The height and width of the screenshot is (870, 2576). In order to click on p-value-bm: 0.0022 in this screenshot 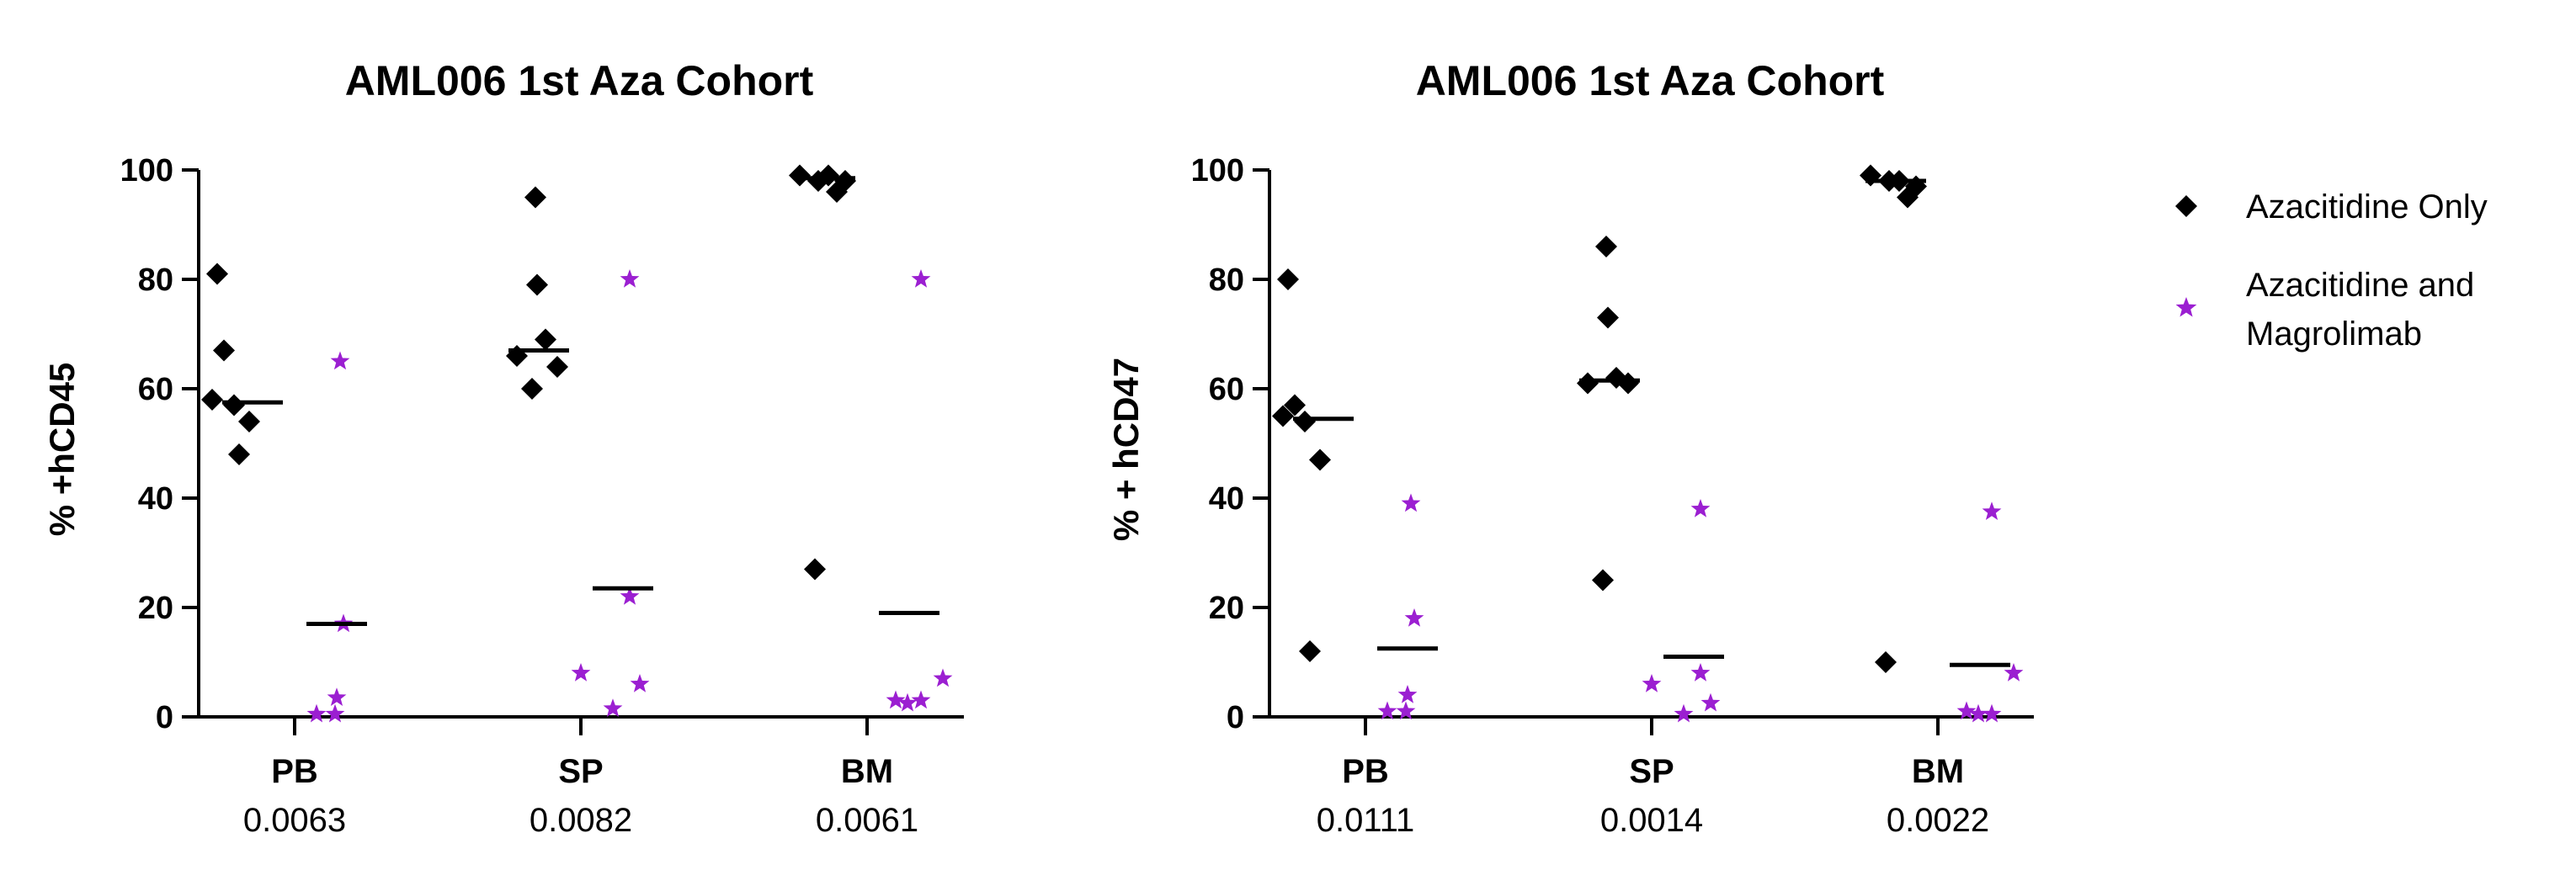, I will do `click(1938, 820)`.